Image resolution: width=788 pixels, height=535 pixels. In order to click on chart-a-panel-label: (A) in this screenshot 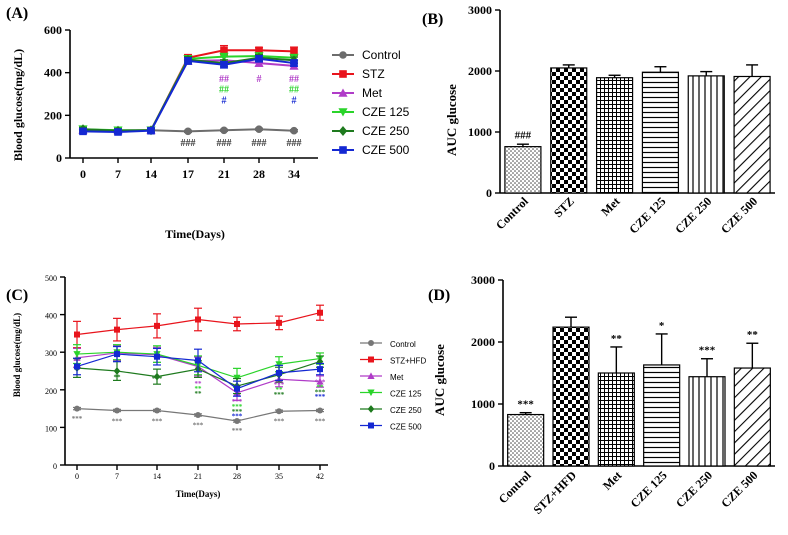, I will do `click(17, 13)`.